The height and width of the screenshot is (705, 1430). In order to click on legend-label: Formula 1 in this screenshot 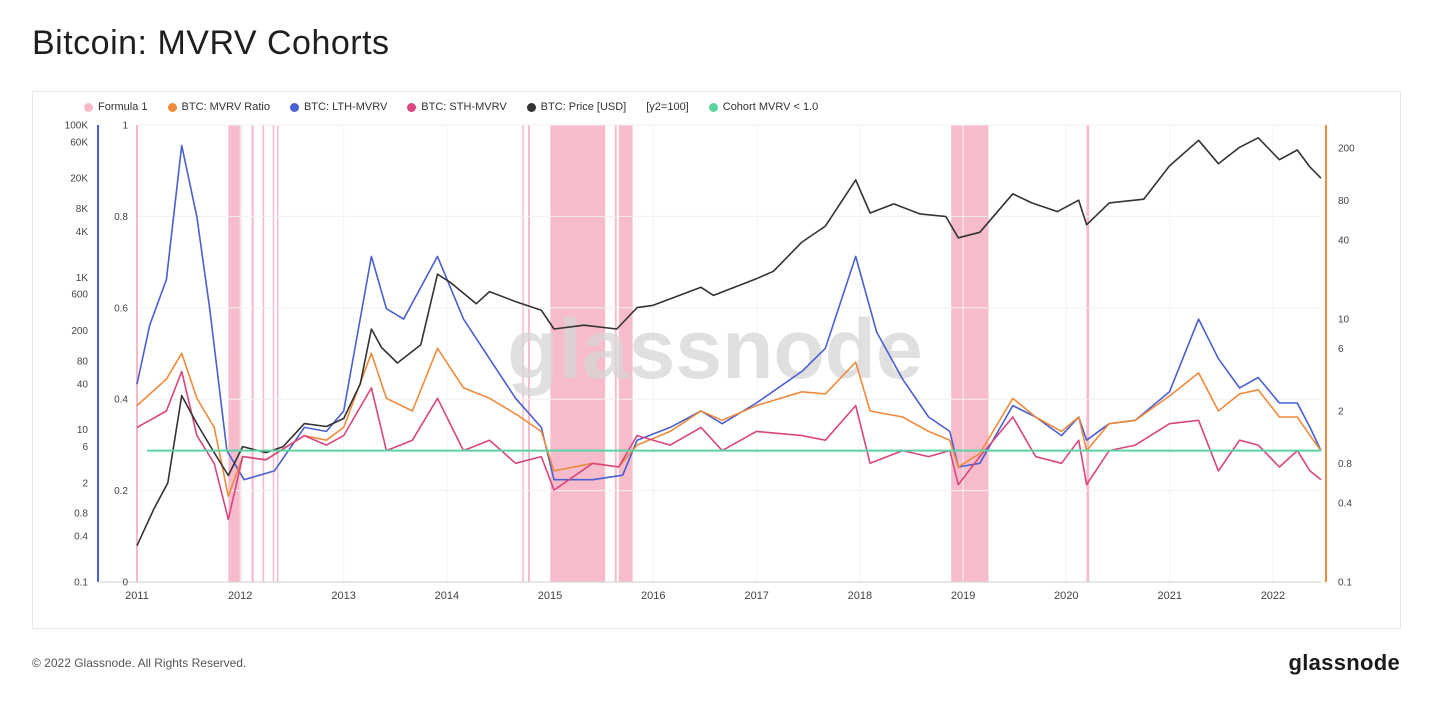, I will do `click(123, 107)`.